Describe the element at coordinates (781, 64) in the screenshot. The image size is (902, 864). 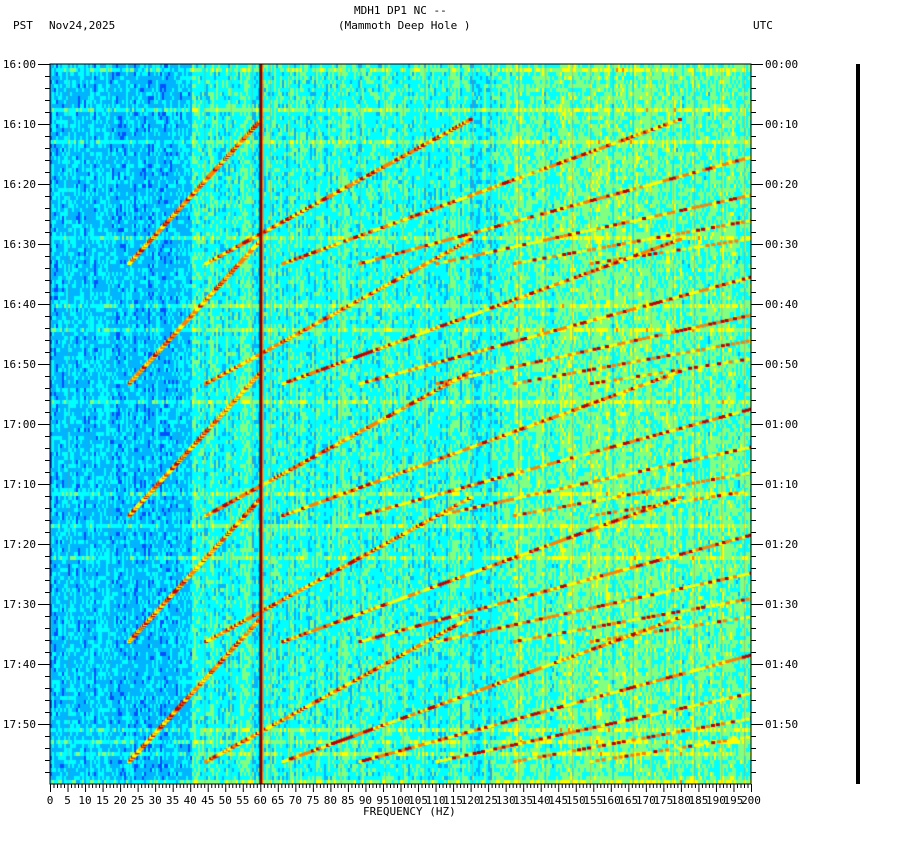
I see `y-tick-label-right: 00:00` at that location.